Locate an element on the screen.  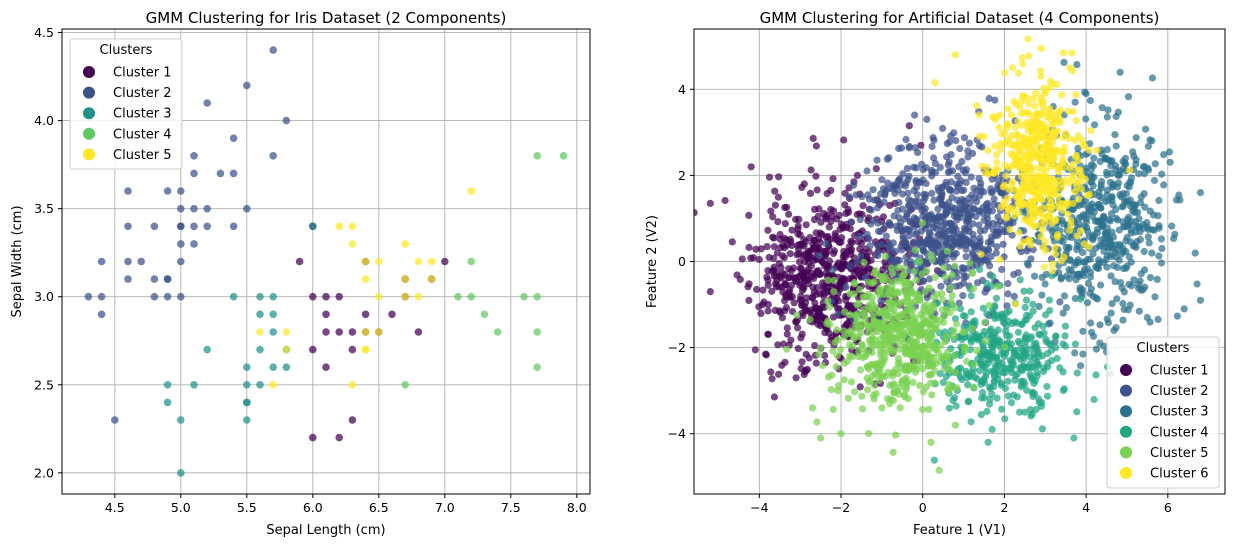
legend-entry: Cluster 2 is located at coordinates (142, 93).